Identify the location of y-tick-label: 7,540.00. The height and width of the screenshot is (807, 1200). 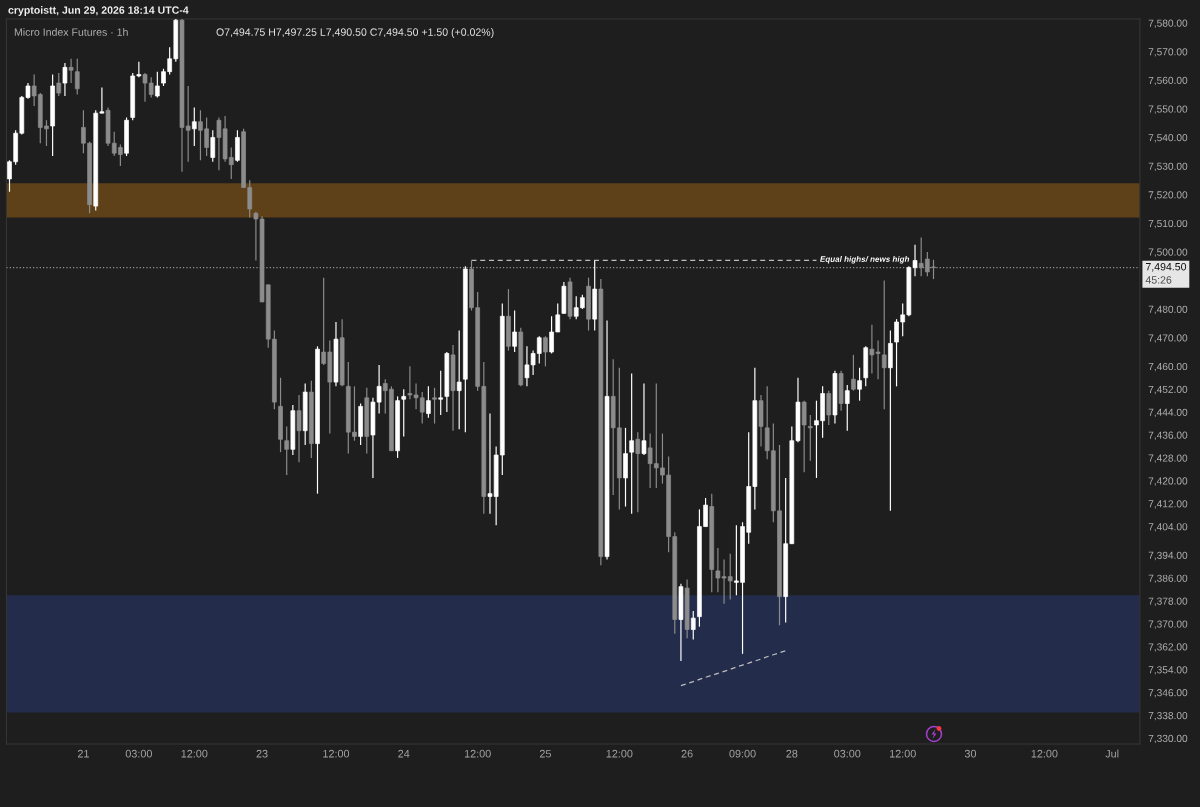
(1168, 138).